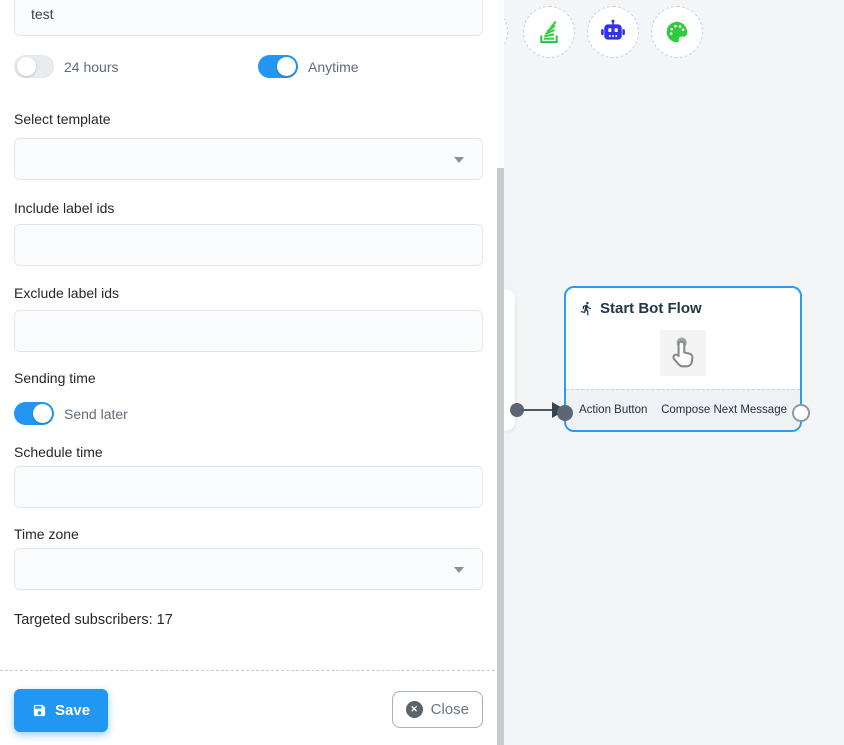  Describe the element at coordinates (248, 710) in the screenshot. I see `panel-footer: Save ✕ Close` at that location.